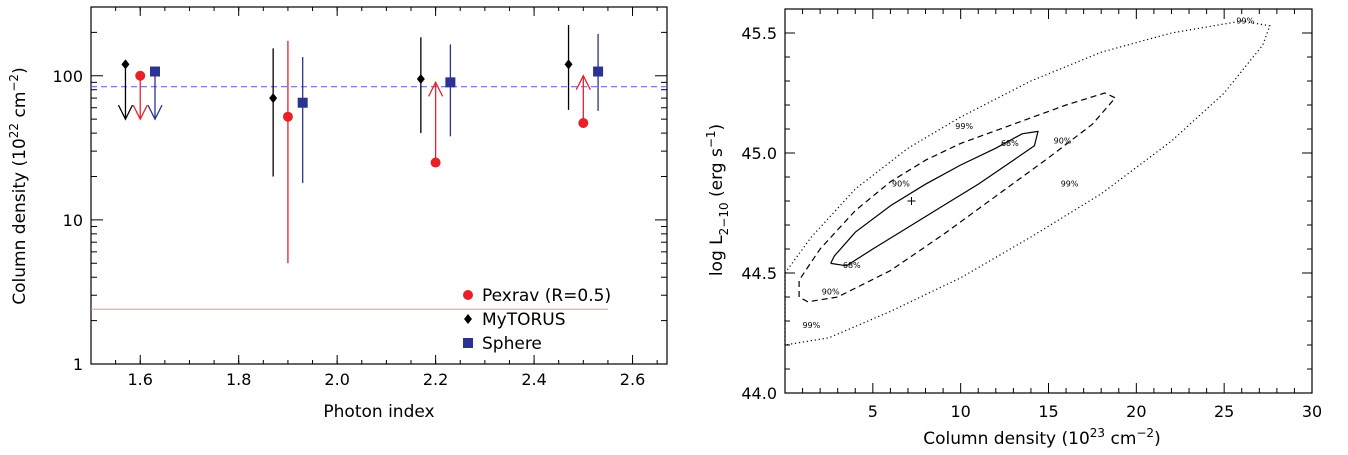 This screenshot has width=1348, height=455. What do you see at coordinates (238, 379) in the screenshot?
I see `left-x-tick-label: 1.8` at bounding box center [238, 379].